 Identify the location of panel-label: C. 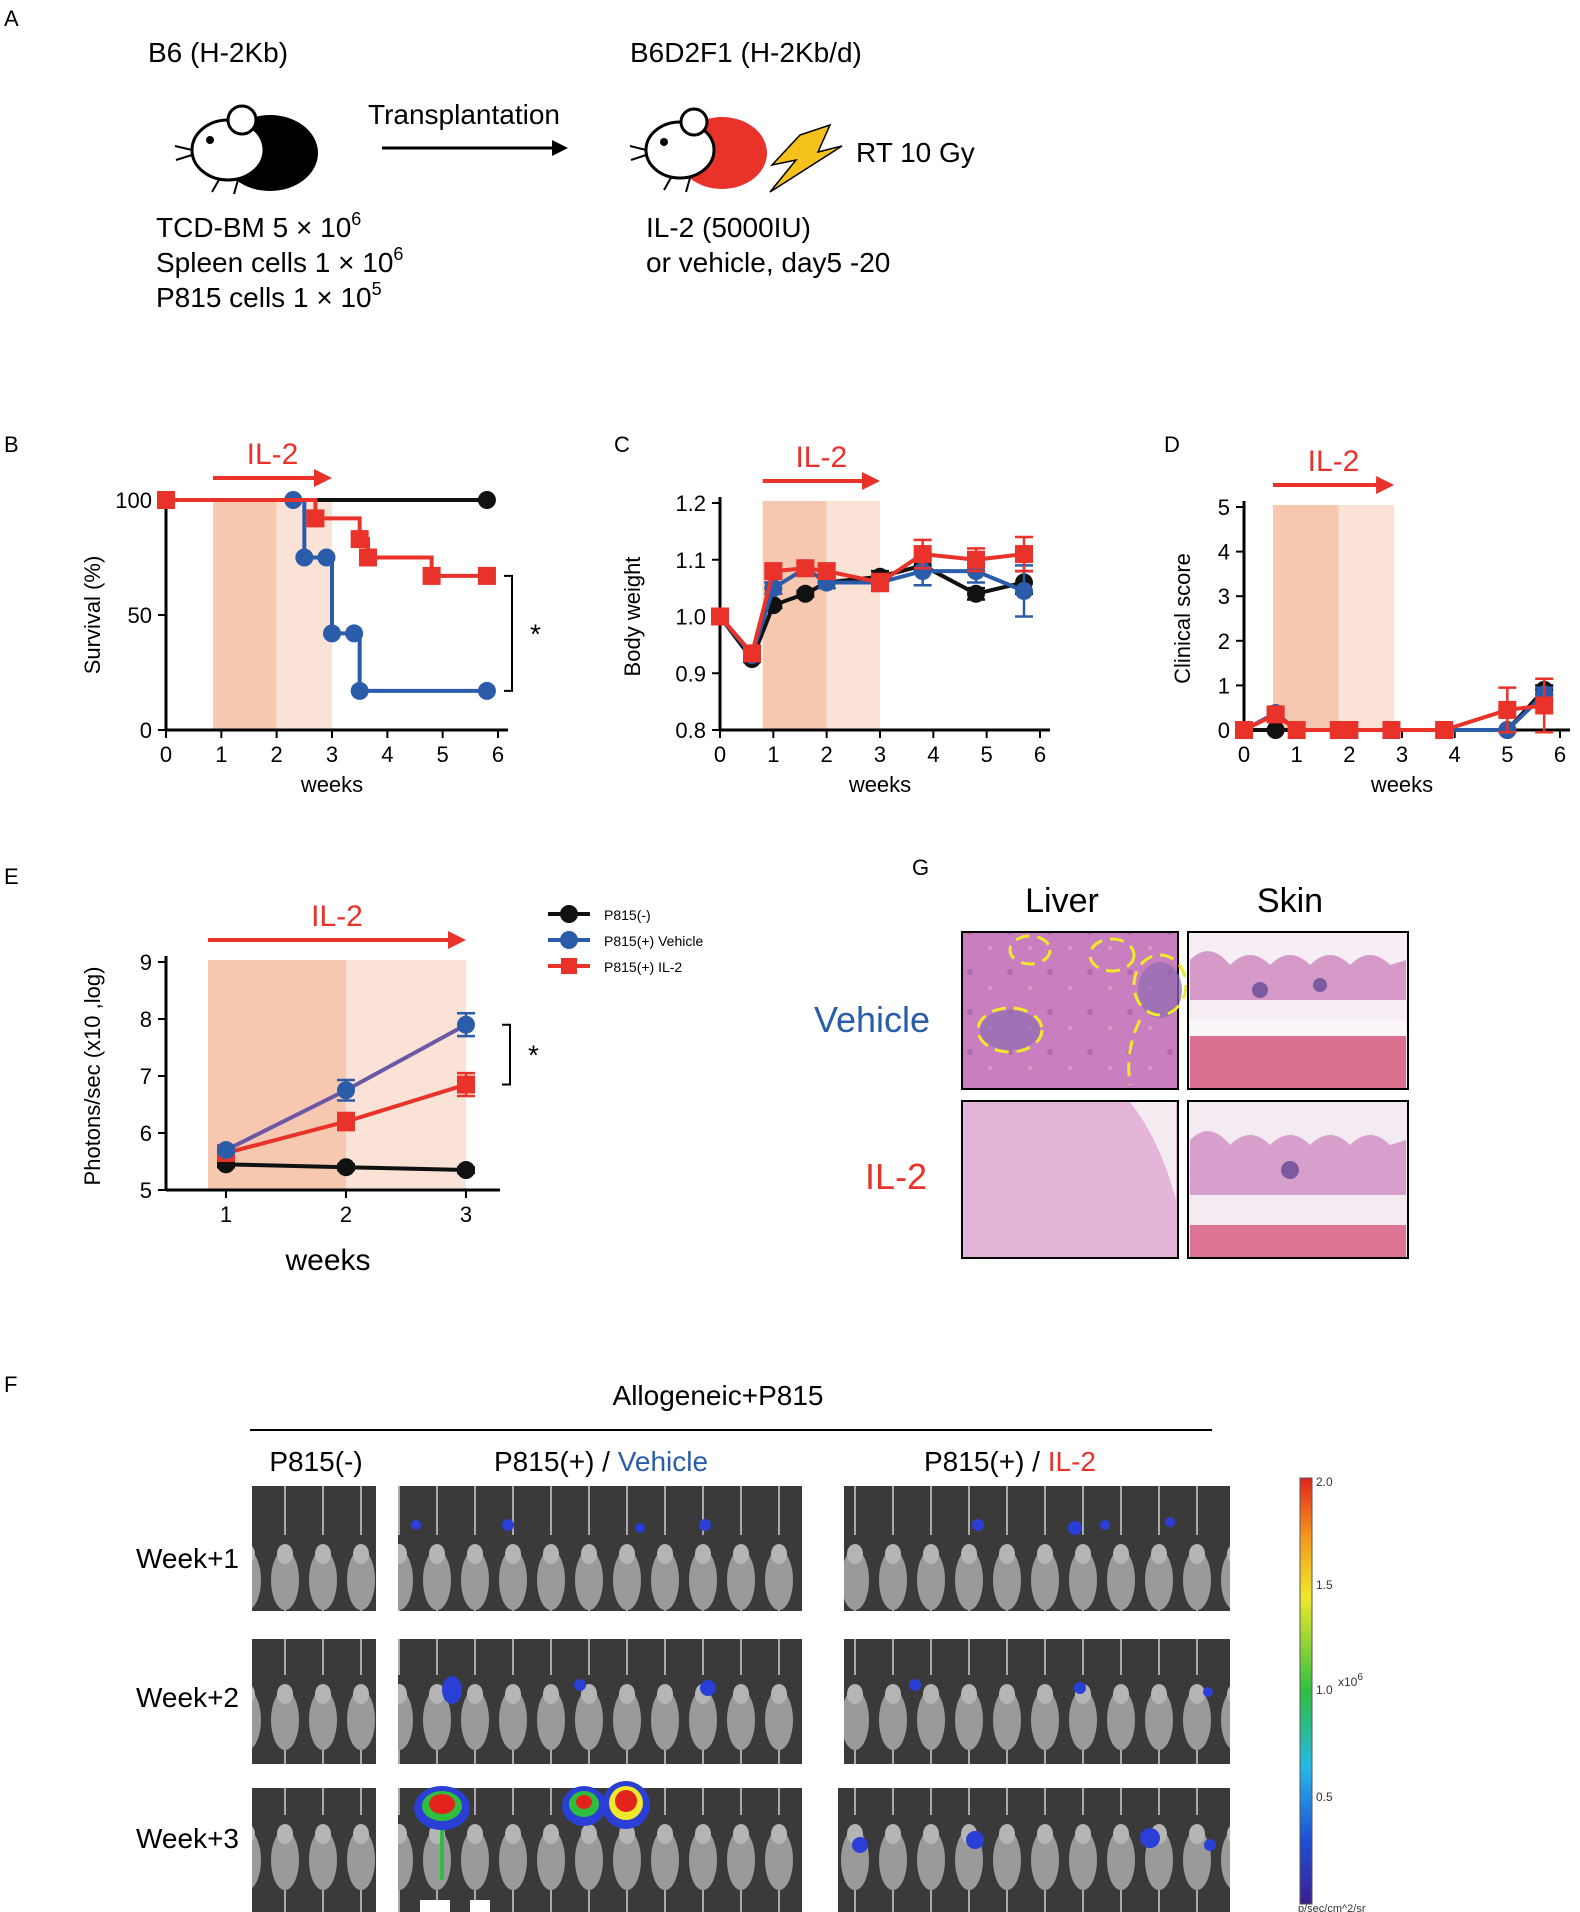
(622, 444).